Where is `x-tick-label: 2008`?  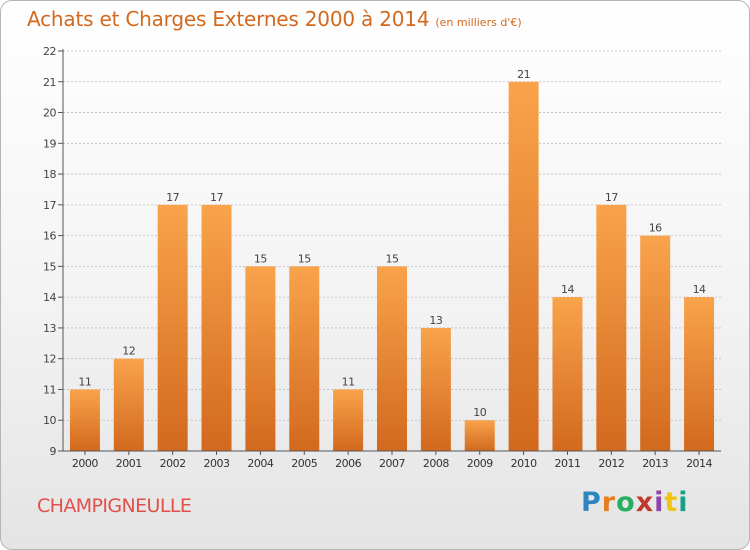 x-tick-label: 2008 is located at coordinates (436, 463).